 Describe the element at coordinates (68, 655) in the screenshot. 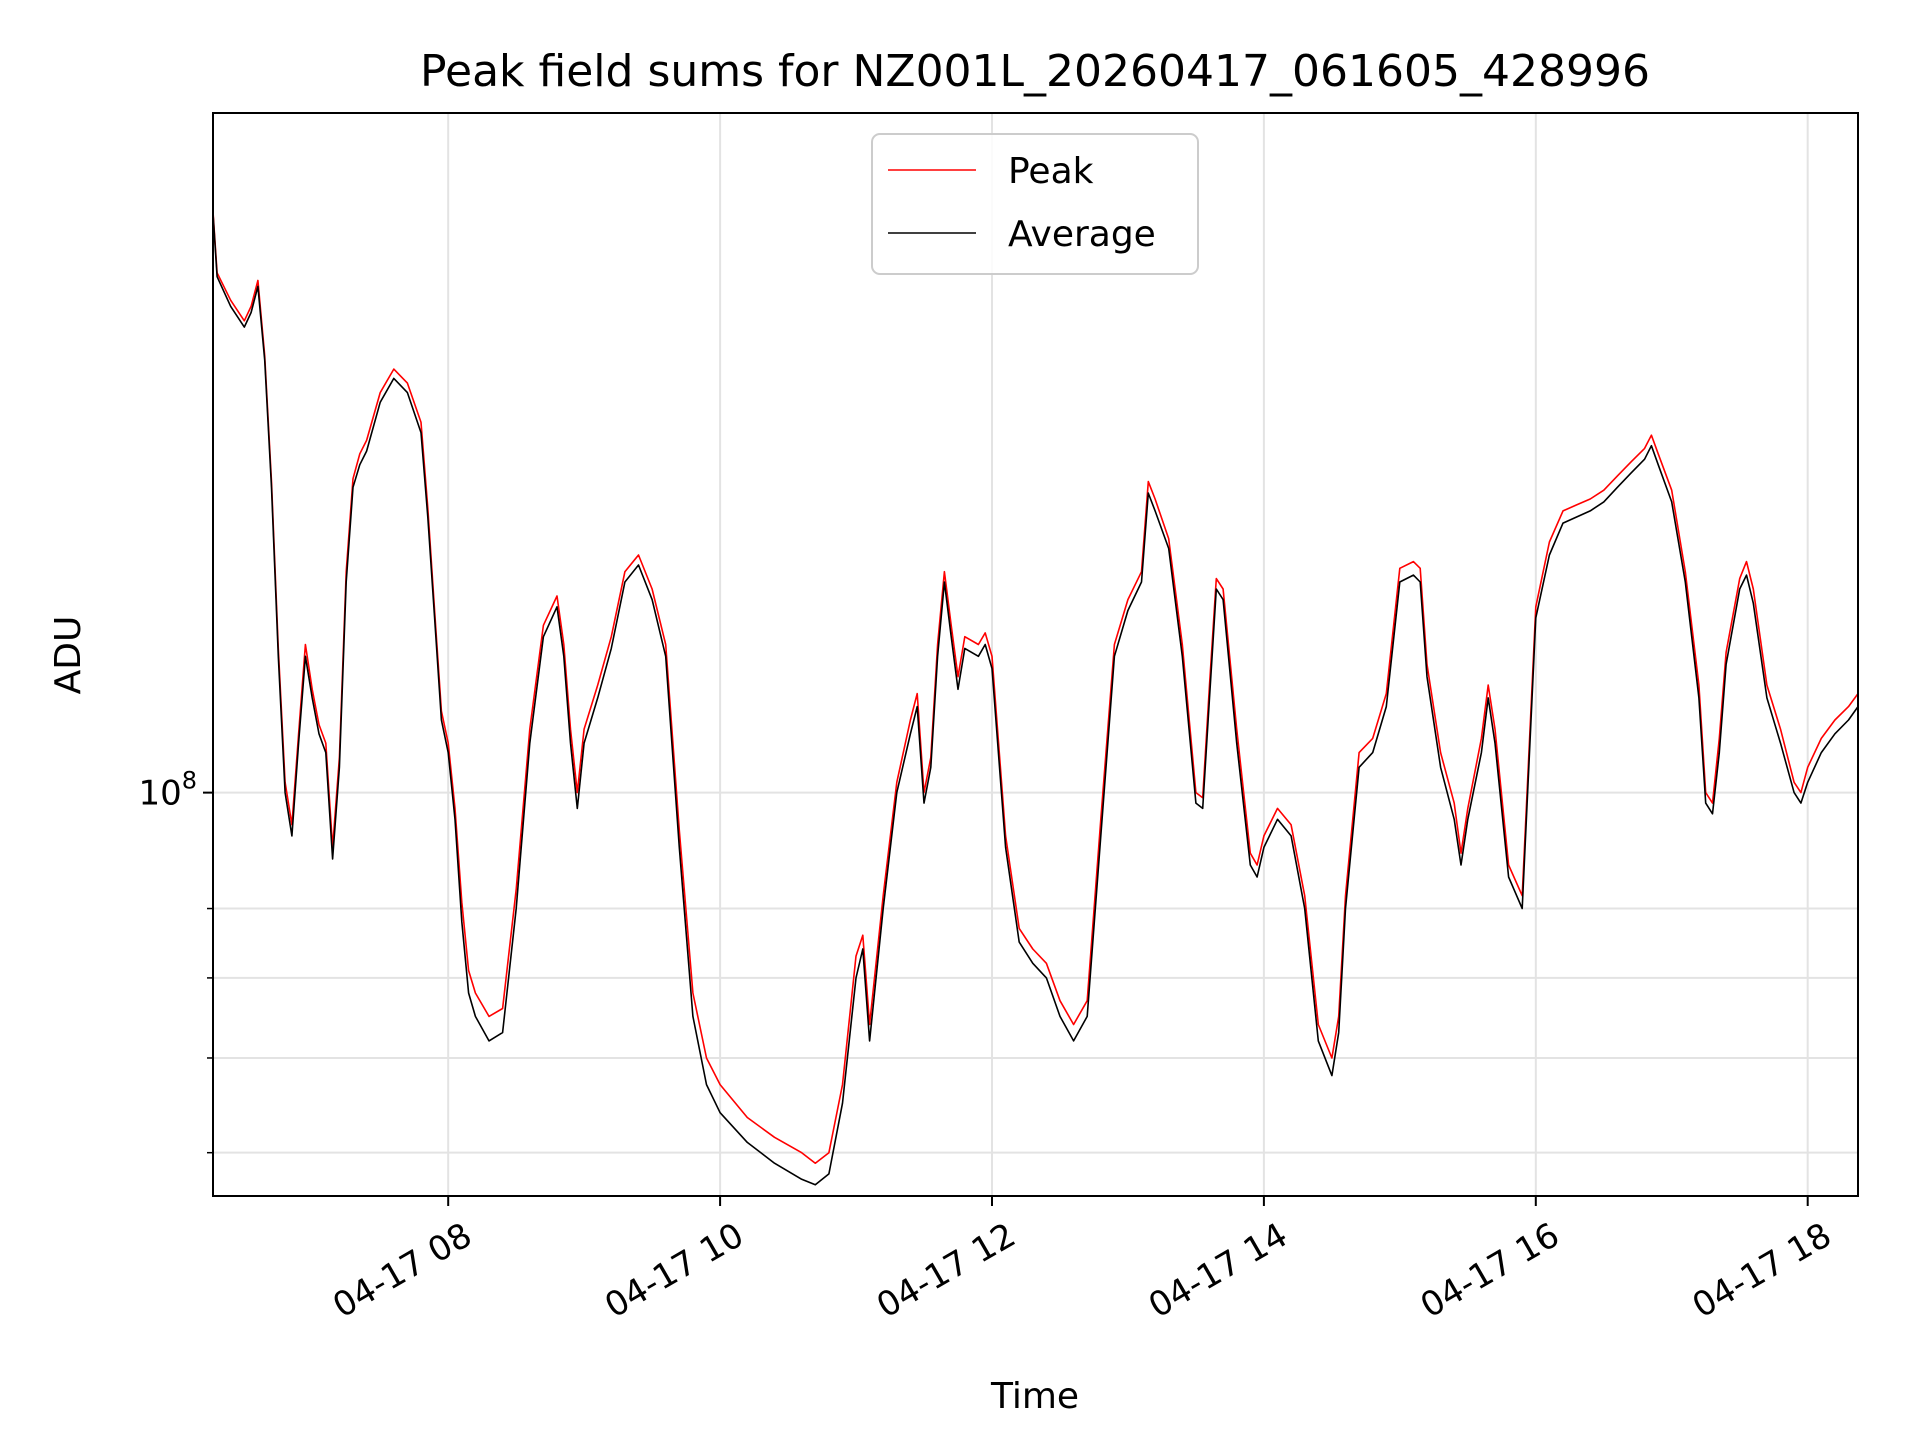

I see `y-axis-label: ADU` at that location.